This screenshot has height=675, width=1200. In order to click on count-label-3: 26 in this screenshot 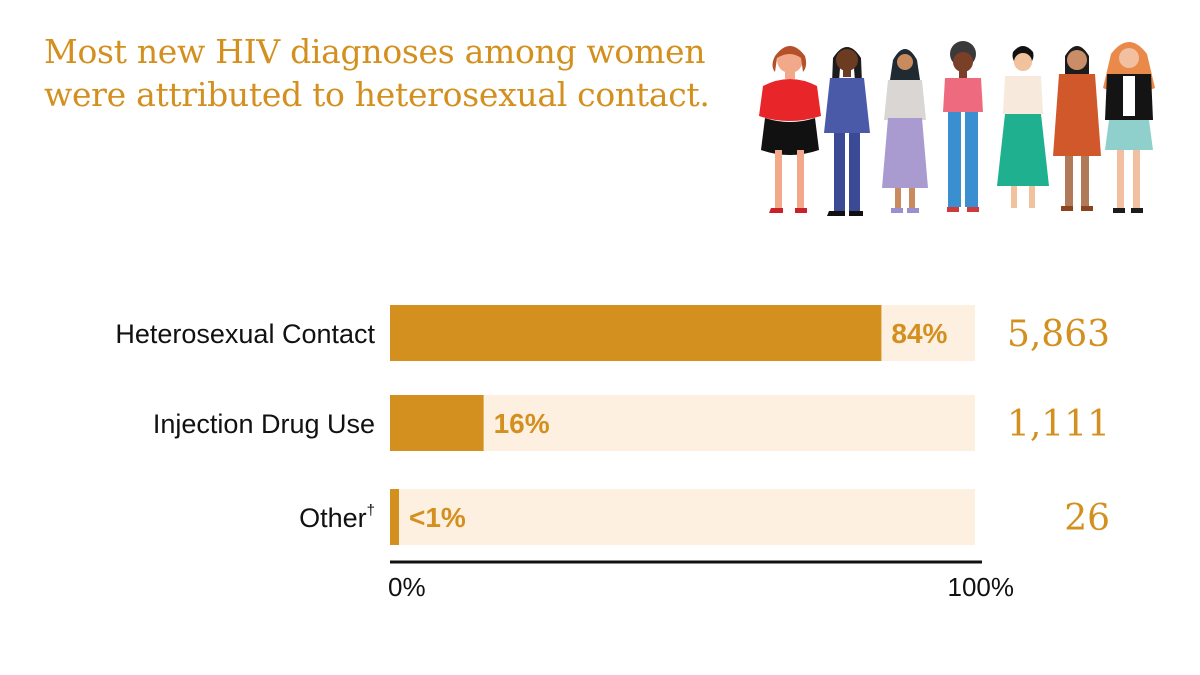, I will do `click(1087, 518)`.